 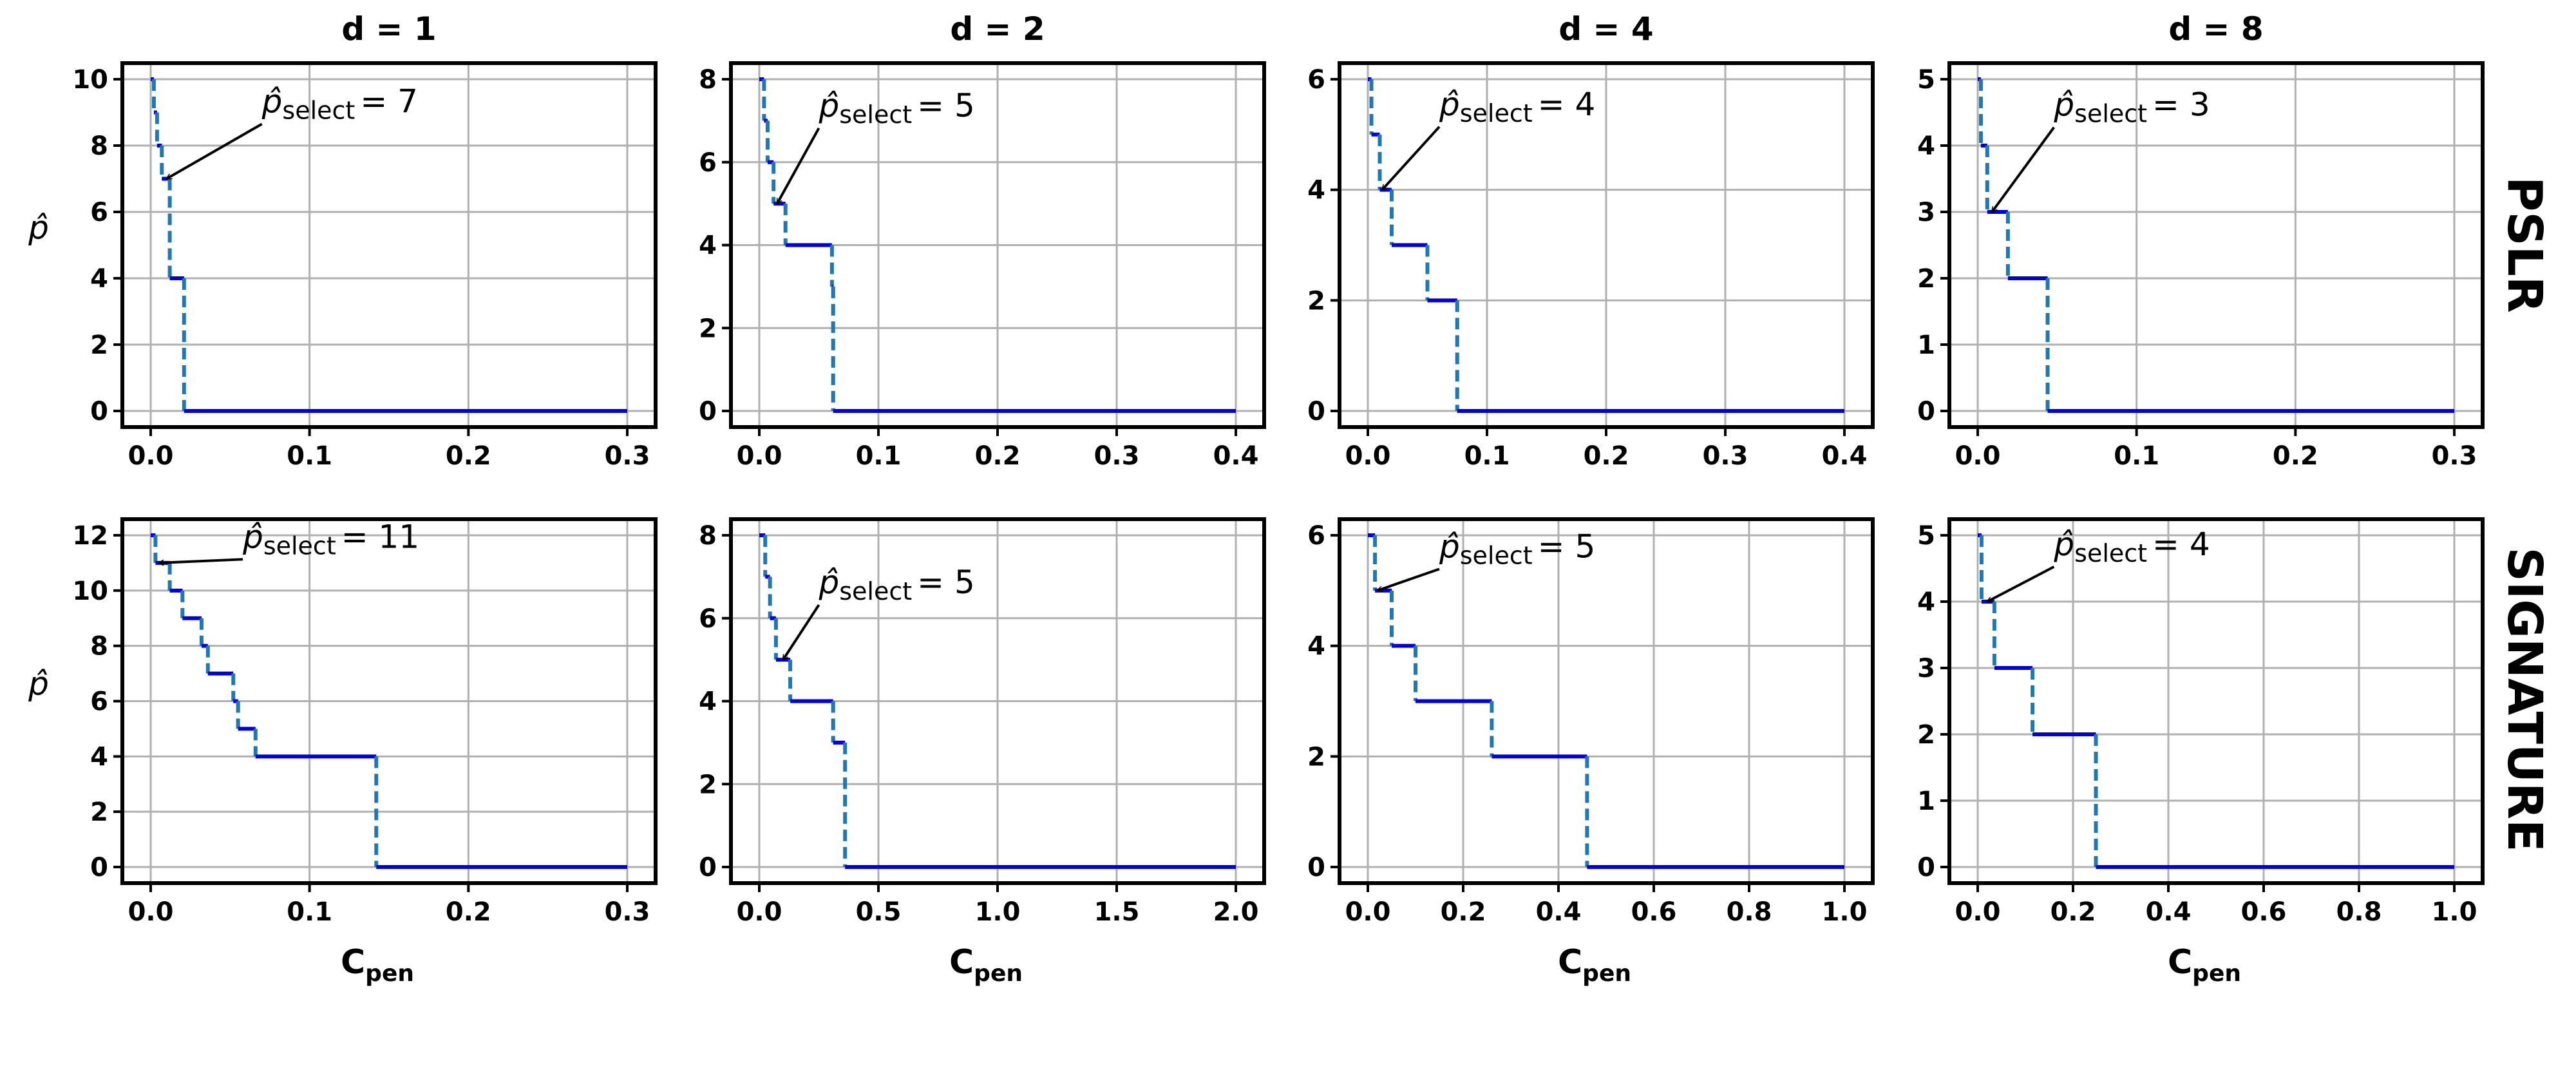 I want to click on annotation-label: p̂select = 3, so click(x=2132, y=107).